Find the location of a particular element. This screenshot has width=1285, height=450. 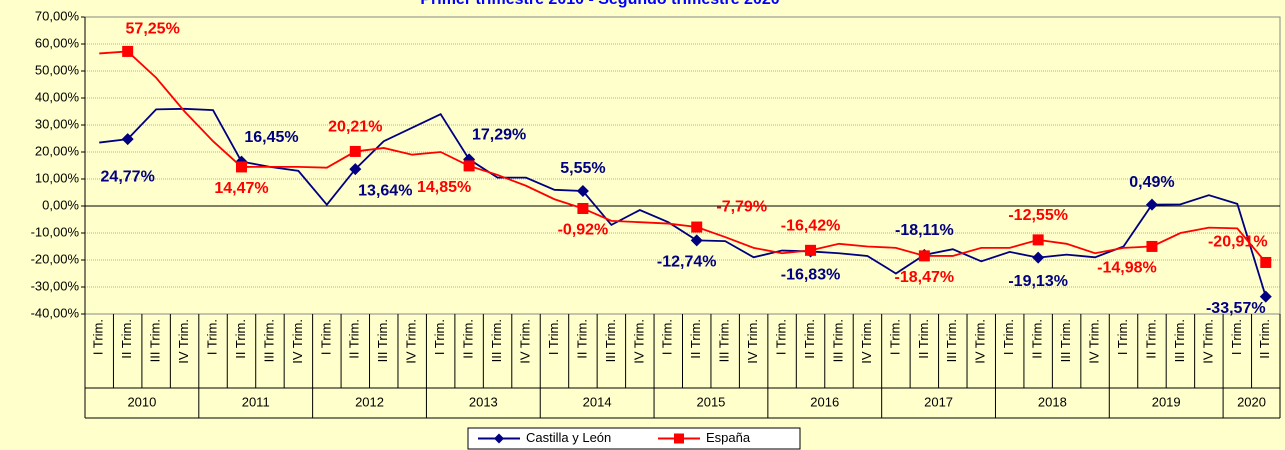

year-label: 2010 is located at coordinates (141, 401).